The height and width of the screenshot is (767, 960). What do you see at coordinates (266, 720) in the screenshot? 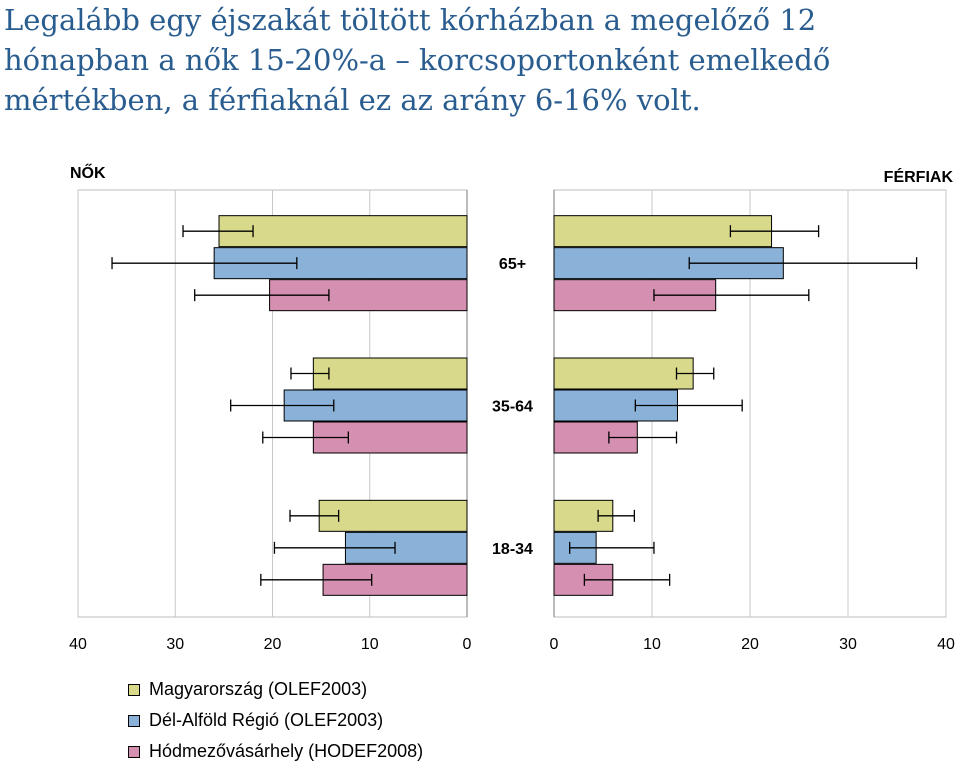
I see `legend-label-south-great-plain: Dél-Alföld Régió (OLEF2003)` at bounding box center [266, 720].